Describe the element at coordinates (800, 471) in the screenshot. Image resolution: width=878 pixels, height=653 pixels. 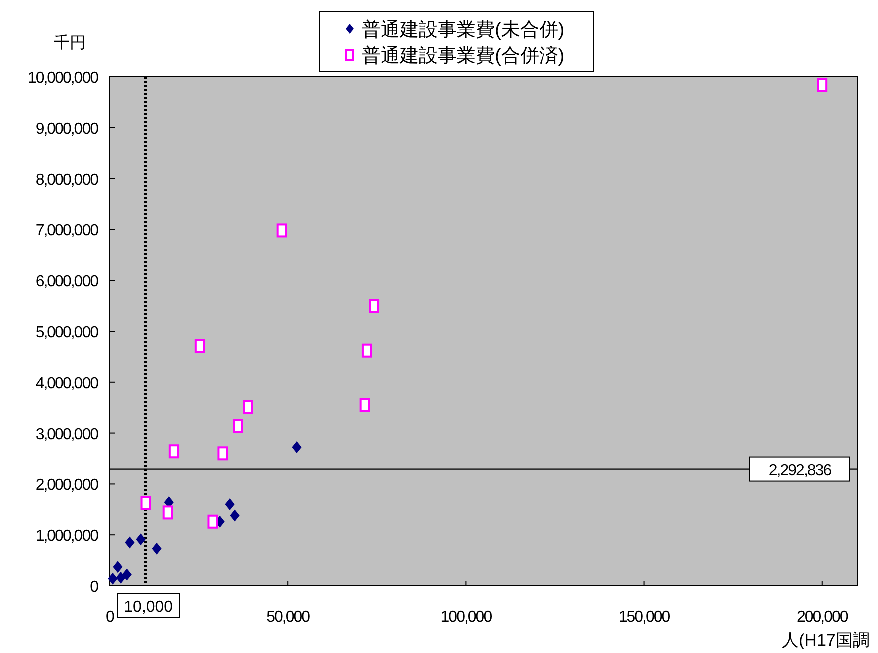
I see `ref-line-label: 2,292,836` at that location.